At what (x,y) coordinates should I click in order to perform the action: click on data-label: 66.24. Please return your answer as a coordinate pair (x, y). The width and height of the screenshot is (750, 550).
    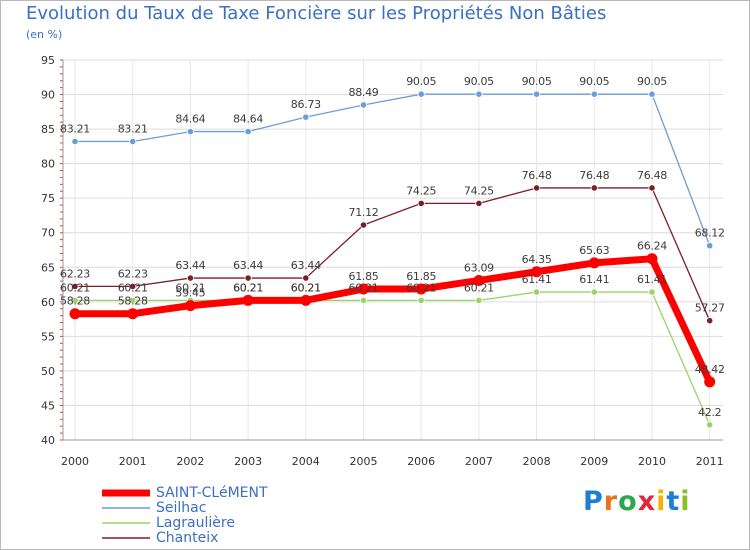
    Looking at the image, I should click on (652, 246).